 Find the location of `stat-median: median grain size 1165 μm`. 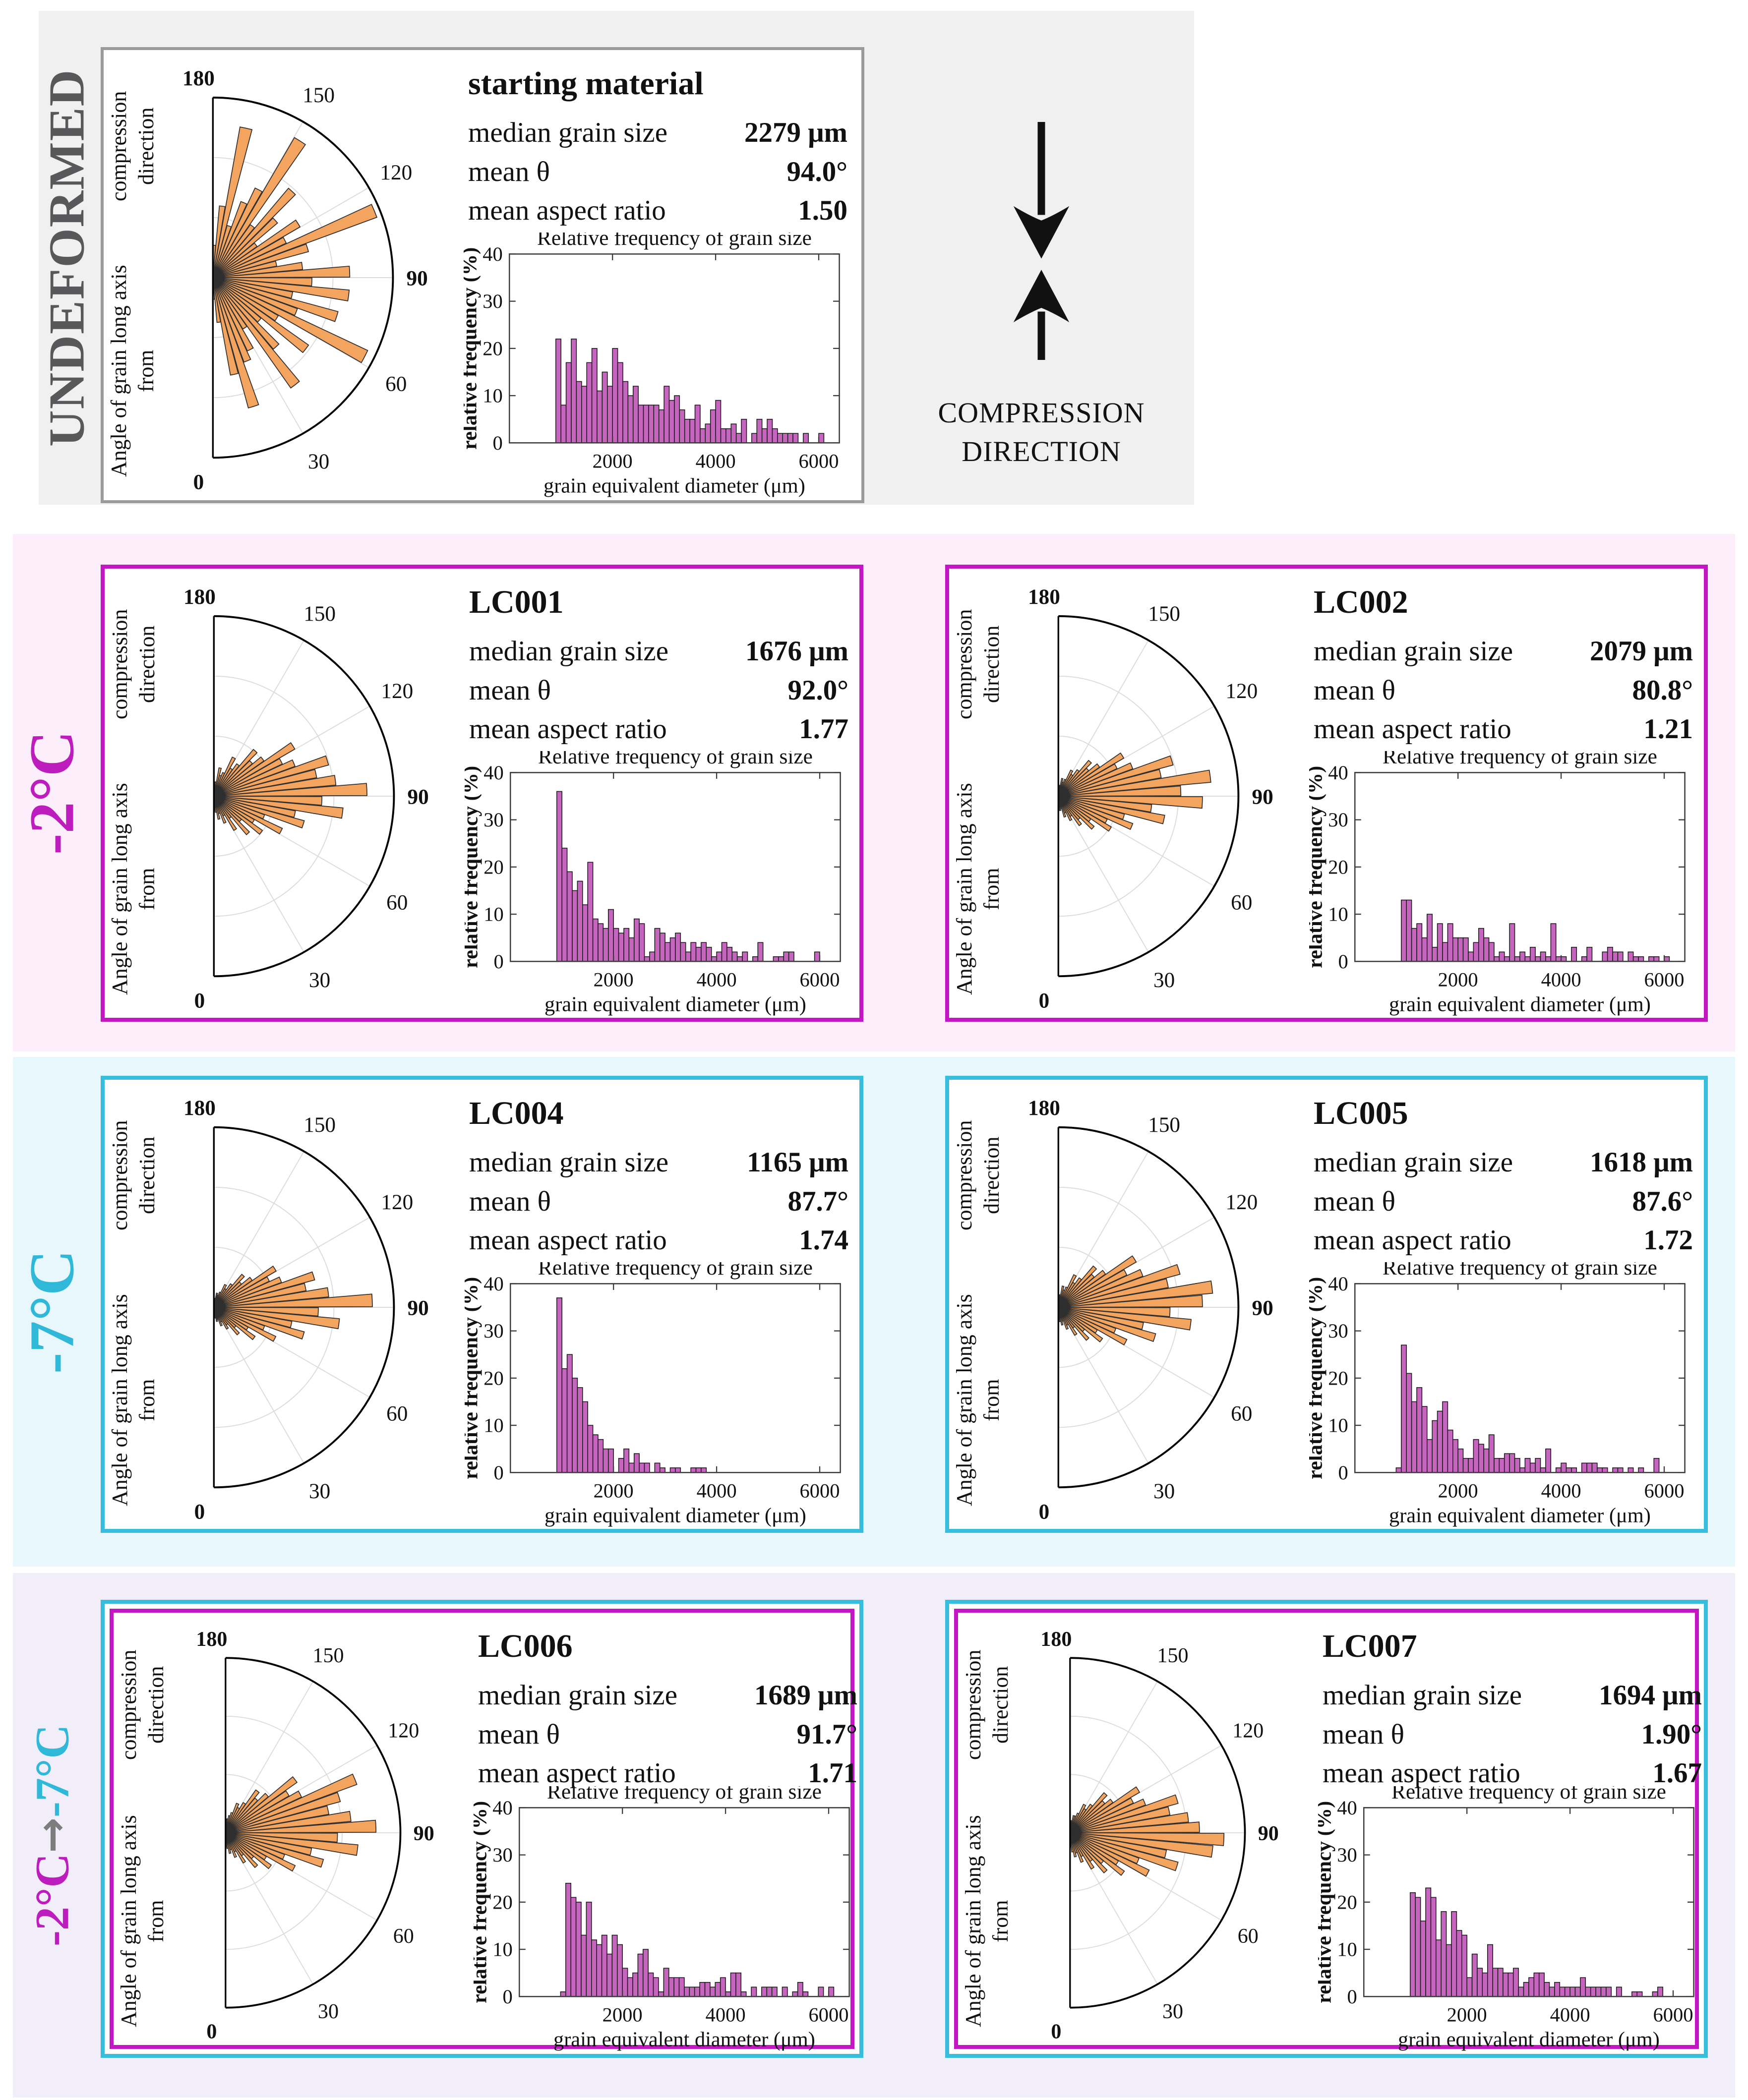

stat-median: median grain size 1165 μm is located at coordinates (659, 1162).